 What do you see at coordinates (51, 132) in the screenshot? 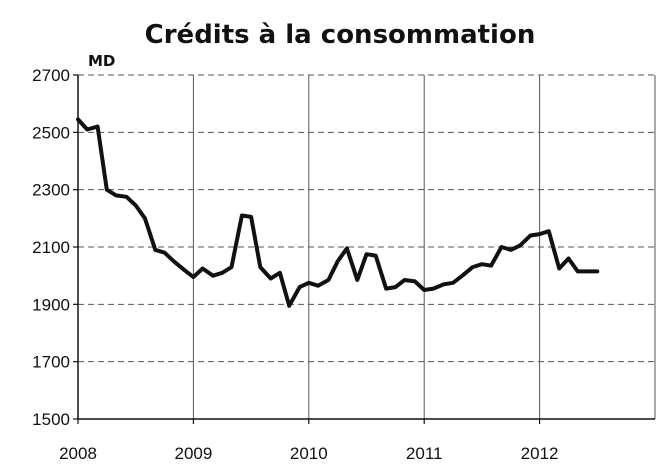
I see `y-tick-label: 2500` at bounding box center [51, 132].